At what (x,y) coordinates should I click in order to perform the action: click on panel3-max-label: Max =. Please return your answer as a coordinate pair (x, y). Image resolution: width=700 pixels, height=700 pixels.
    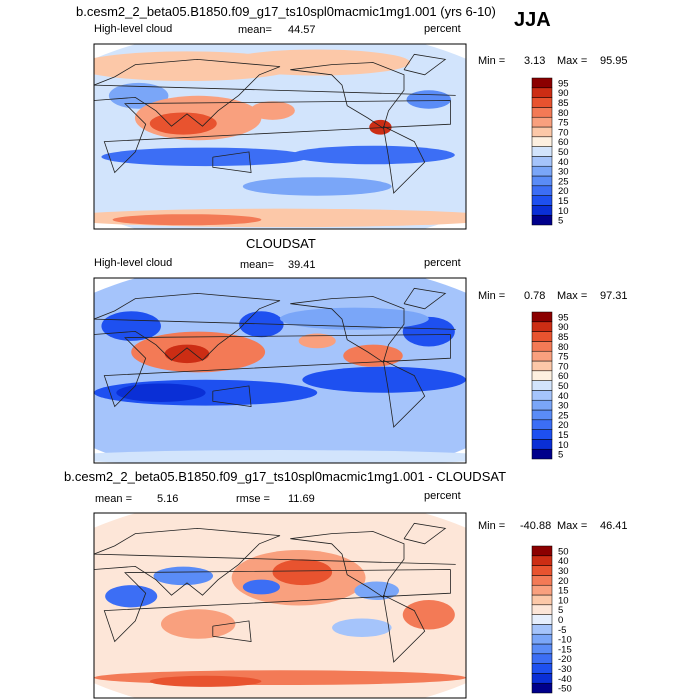
    Looking at the image, I should click on (572, 526).